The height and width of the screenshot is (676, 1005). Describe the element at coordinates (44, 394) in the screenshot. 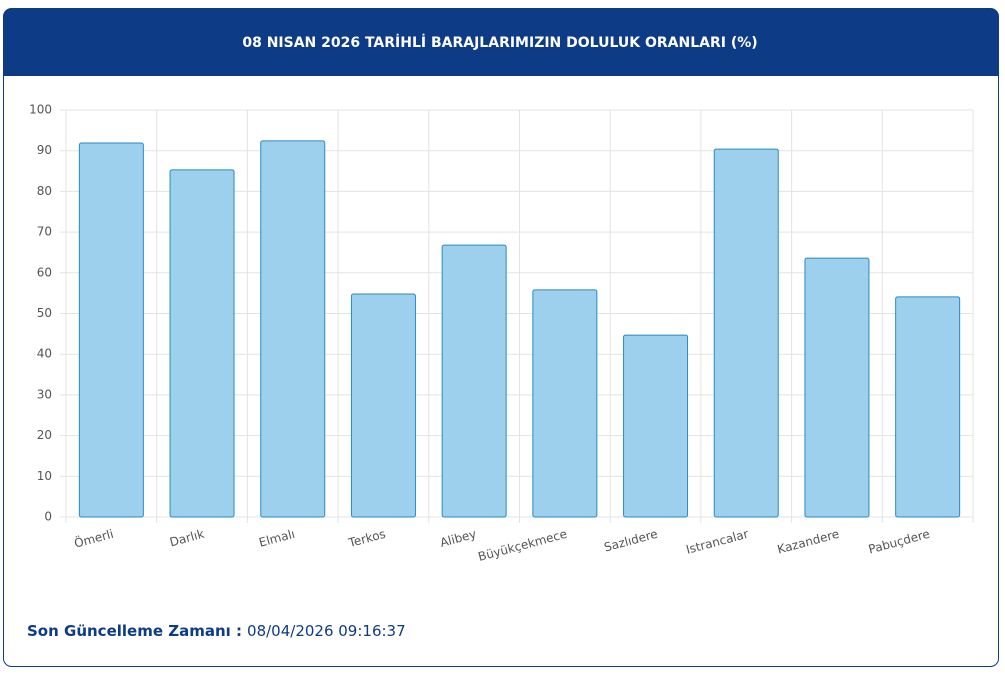

I see `y-tick-label: 30` at that location.